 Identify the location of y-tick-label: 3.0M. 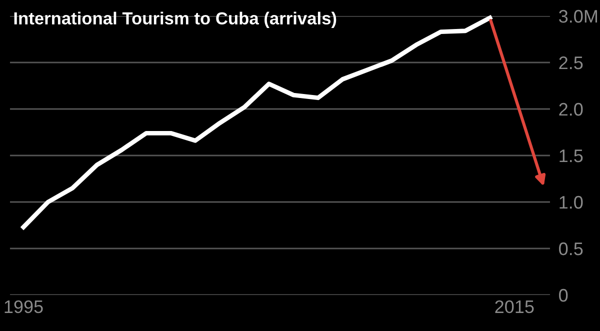
(578, 16).